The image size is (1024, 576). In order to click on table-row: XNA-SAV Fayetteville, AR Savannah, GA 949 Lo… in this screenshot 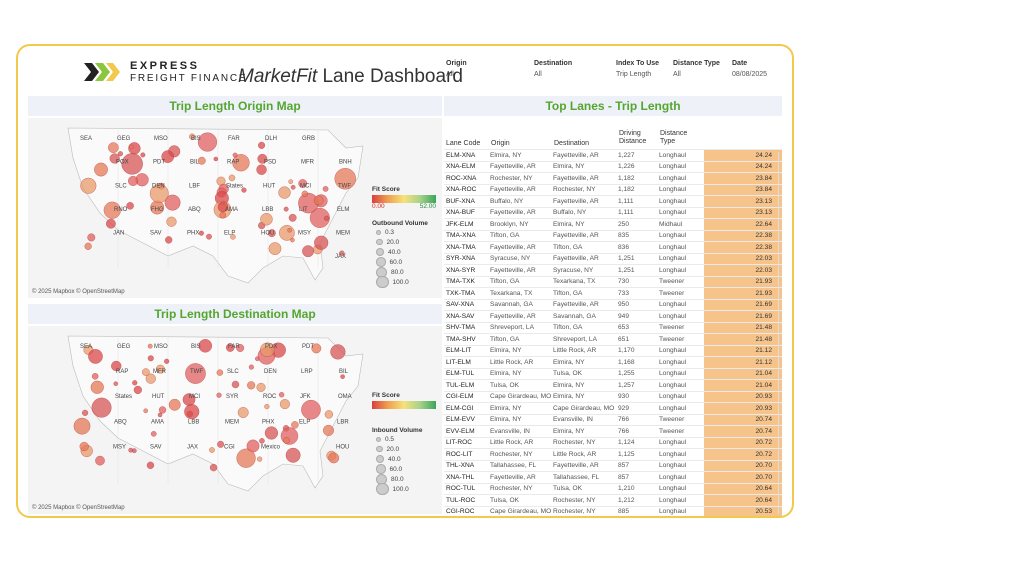, I will do `click(613, 316)`.